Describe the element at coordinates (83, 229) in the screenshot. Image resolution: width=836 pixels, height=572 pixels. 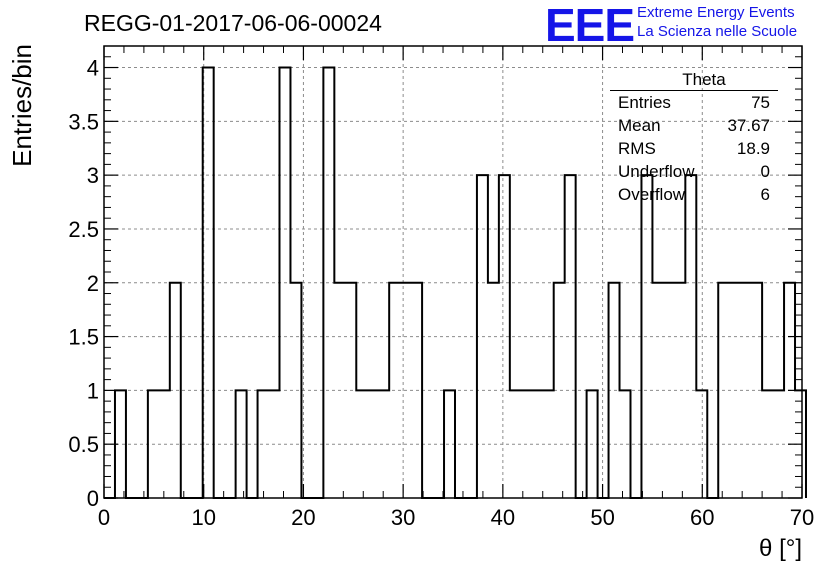
I see `y-tick-label: 2.5` at that location.